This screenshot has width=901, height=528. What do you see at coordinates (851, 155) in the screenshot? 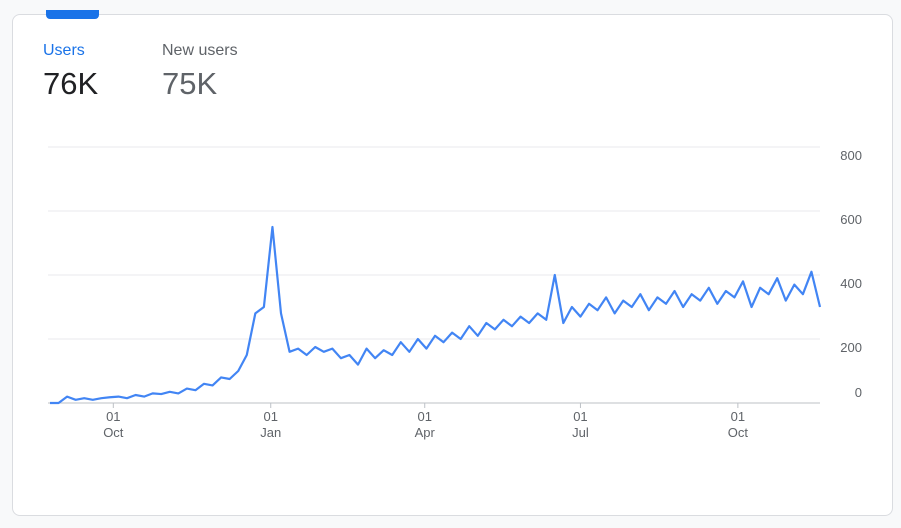
I see `y-tick-label: 800` at bounding box center [851, 155].